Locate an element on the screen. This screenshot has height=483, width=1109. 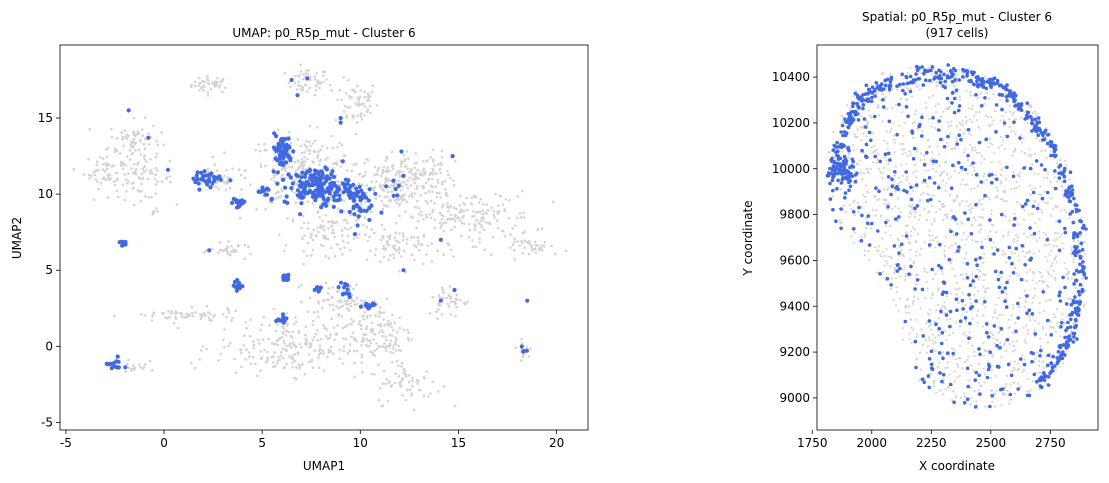
x-tick-label: 15 is located at coordinates (458, 443).